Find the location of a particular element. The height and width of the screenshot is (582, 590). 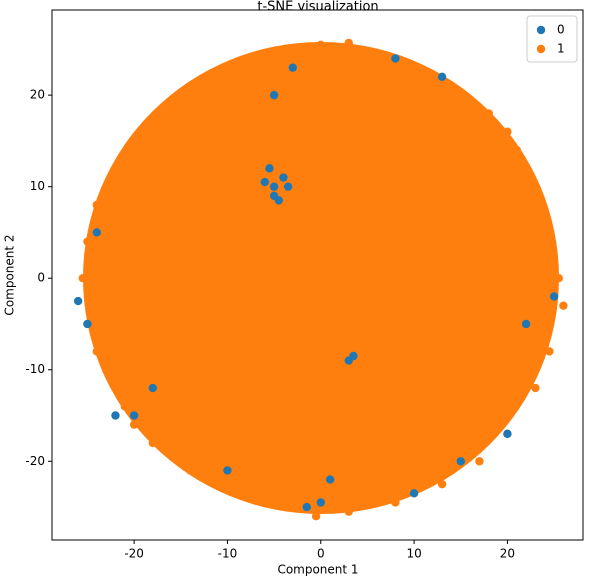

x-axis-label: Component 1 is located at coordinates (317, 570).